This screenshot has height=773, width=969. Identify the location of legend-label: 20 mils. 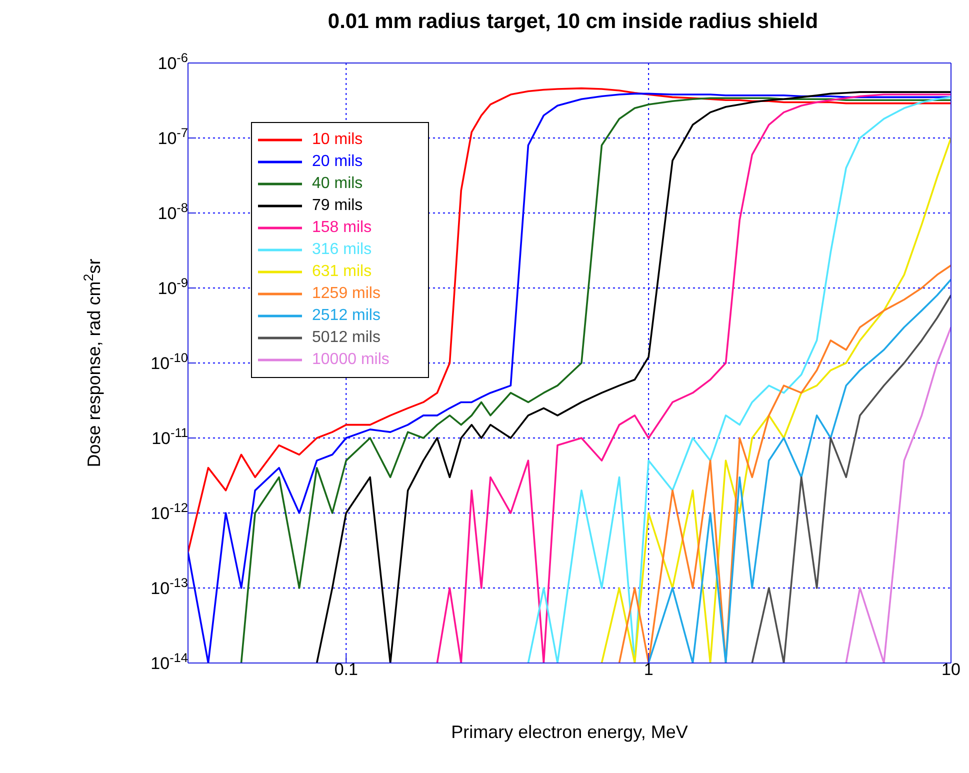
(337, 162).